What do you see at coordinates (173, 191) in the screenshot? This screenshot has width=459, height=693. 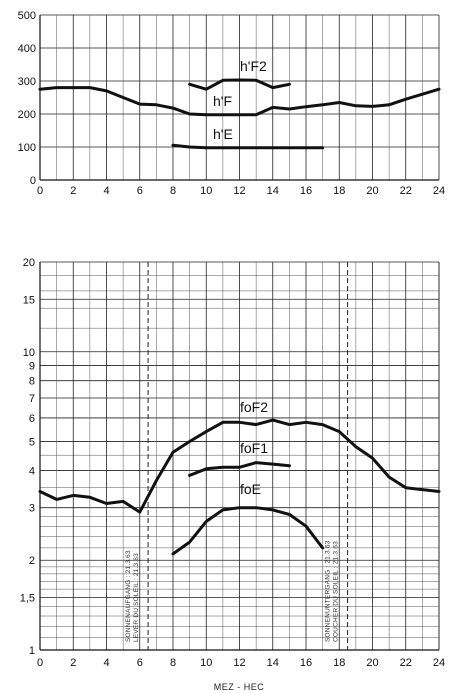 I see `top-x-tick-label: 8` at bounding box center [173, 191].